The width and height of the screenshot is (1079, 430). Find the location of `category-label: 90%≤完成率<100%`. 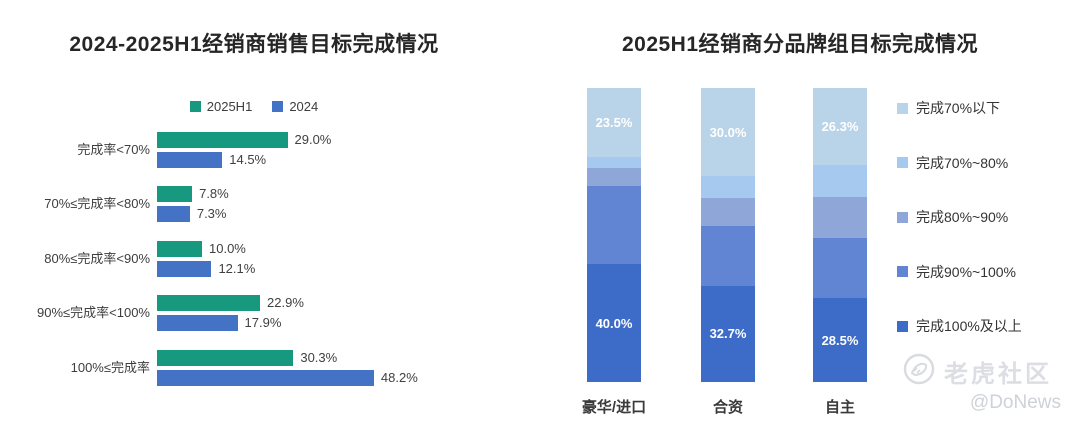

category-label: 90%≤完成率<100% is located at coordinates (93, 313).